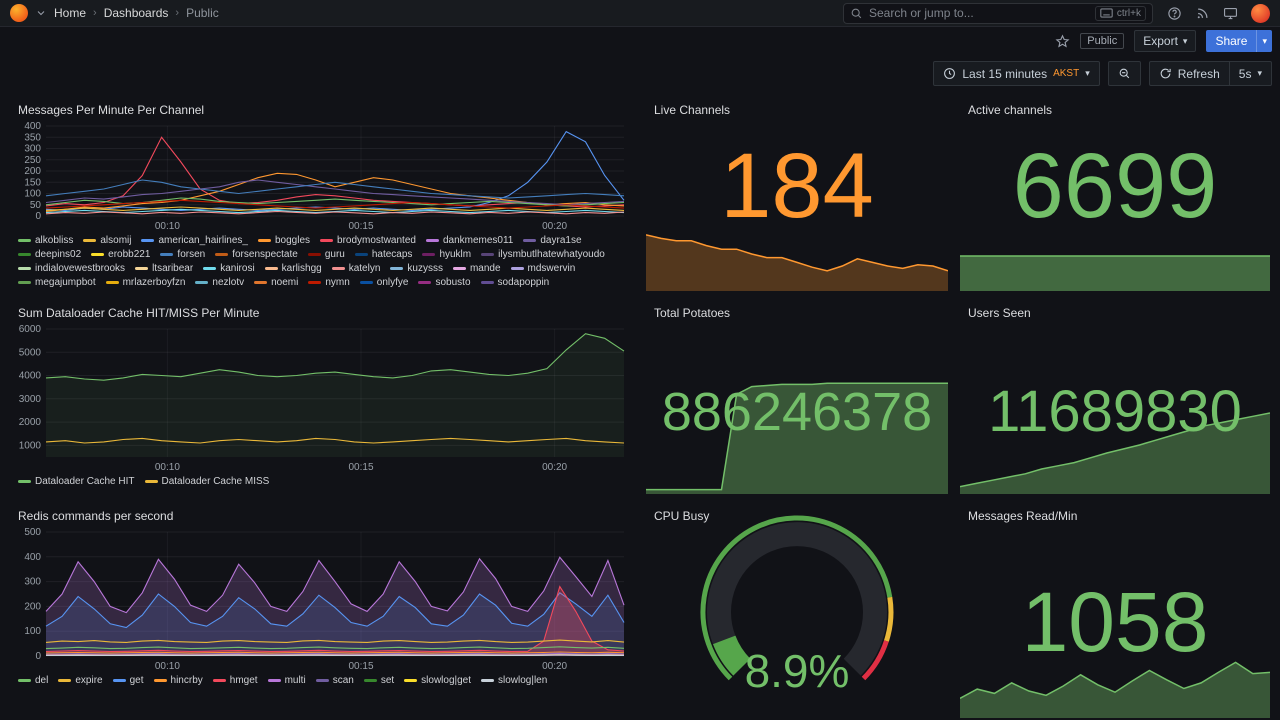 This screenshot has height=720, width=1280. What do you see at coordinates (206, 481) in the screenshot?
I see `legend-item: Dataloader Cache MISS` at bounding box center [206, 481].